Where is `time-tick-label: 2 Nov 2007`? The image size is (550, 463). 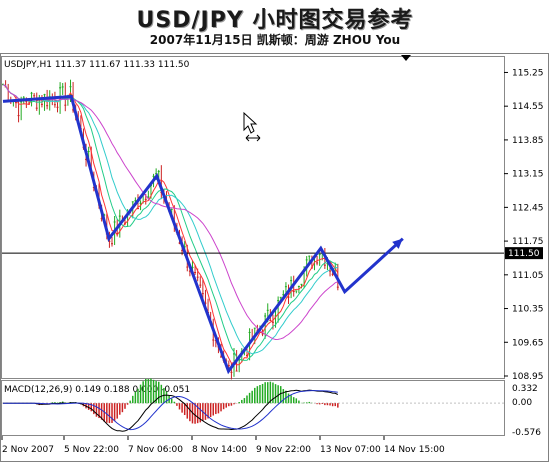 time-tick-label: 2 Nov 2007 is located at coordinates (28, 450).